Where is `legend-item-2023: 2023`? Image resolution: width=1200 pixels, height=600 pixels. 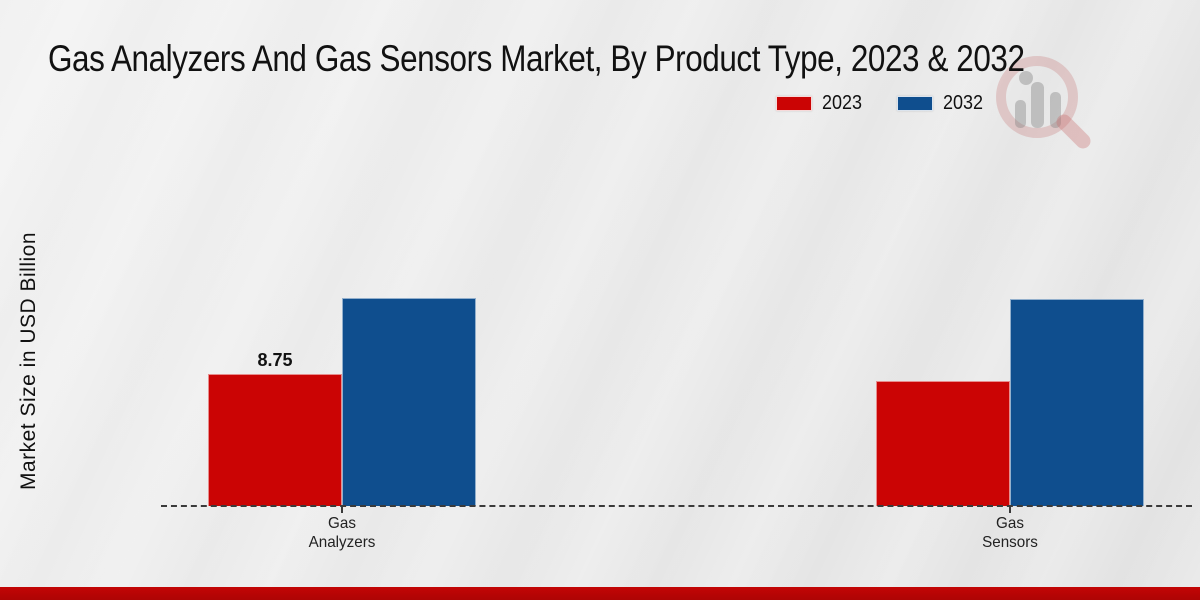
legend-item-2023: 2023 is located at coordinates (821, 103).